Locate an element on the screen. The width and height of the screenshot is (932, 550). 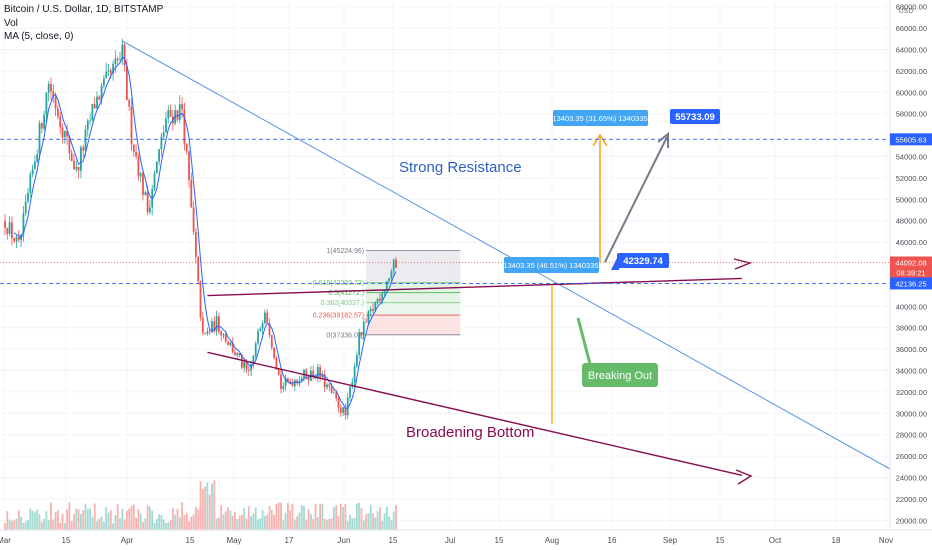
ma-indicator-label: MA (5, close, 0) is located at coordinates (39, 36).